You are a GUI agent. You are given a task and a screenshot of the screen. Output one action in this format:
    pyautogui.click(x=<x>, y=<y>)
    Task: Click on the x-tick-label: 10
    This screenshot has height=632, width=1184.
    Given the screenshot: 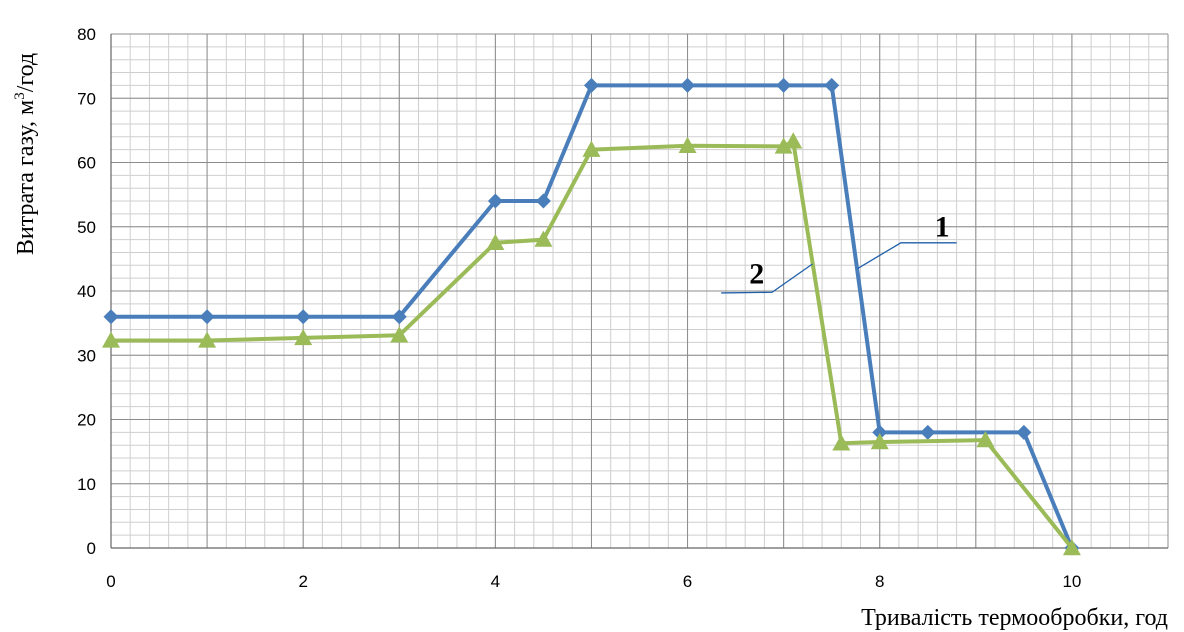 What is the action you would take?
    pyautogui.click(x=1071, y=581)
    